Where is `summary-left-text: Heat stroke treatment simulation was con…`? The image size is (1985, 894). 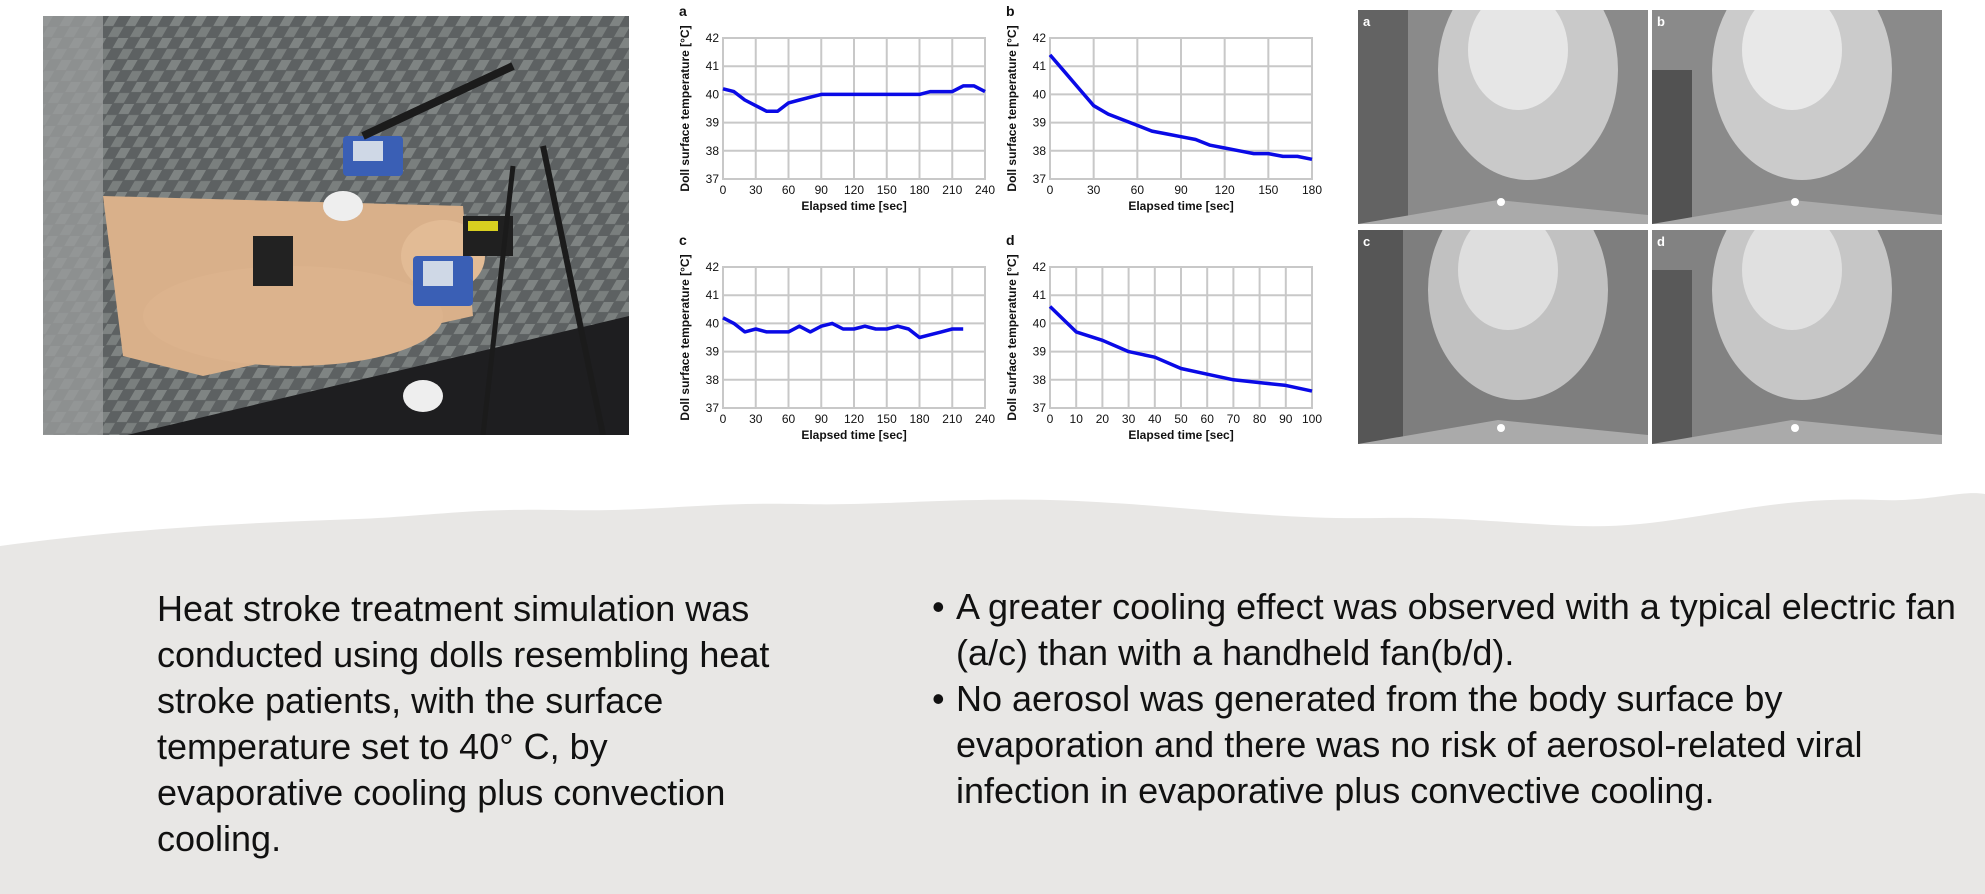 summary-left-text: Heat stroke treatment simulation was con… is located at coordinates (463, 723).